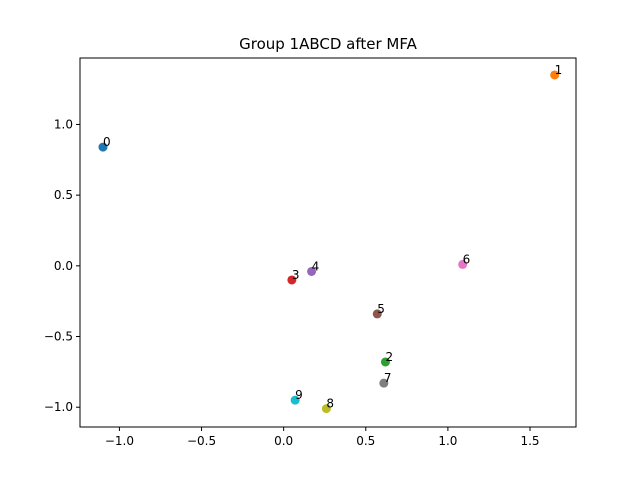  Describe the element at coordinates (328, 44) in the screenshot. I see `chart-title: Group 1ABCD after MFA` at that location.